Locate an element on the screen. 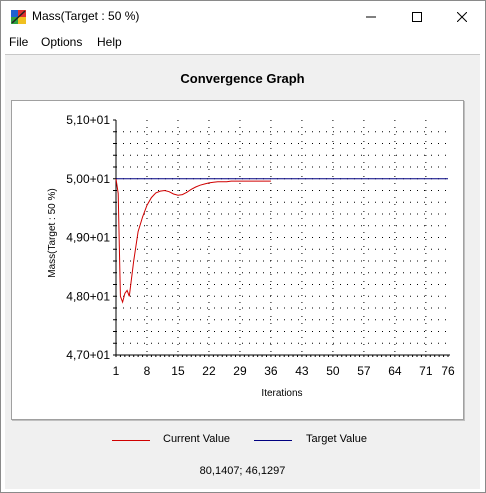 The height and width of the screenshot is (493, 486). menu-options: Options is located at coordinates (62, 42).